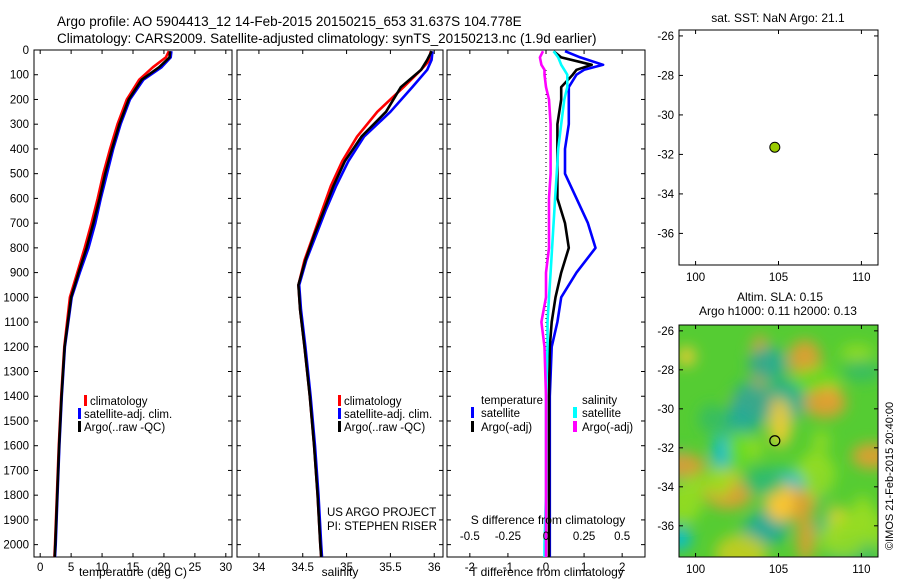  Describe the element at coordinates (546, 537) in the screenshot. I see `s-tick-label: 0` at that location.